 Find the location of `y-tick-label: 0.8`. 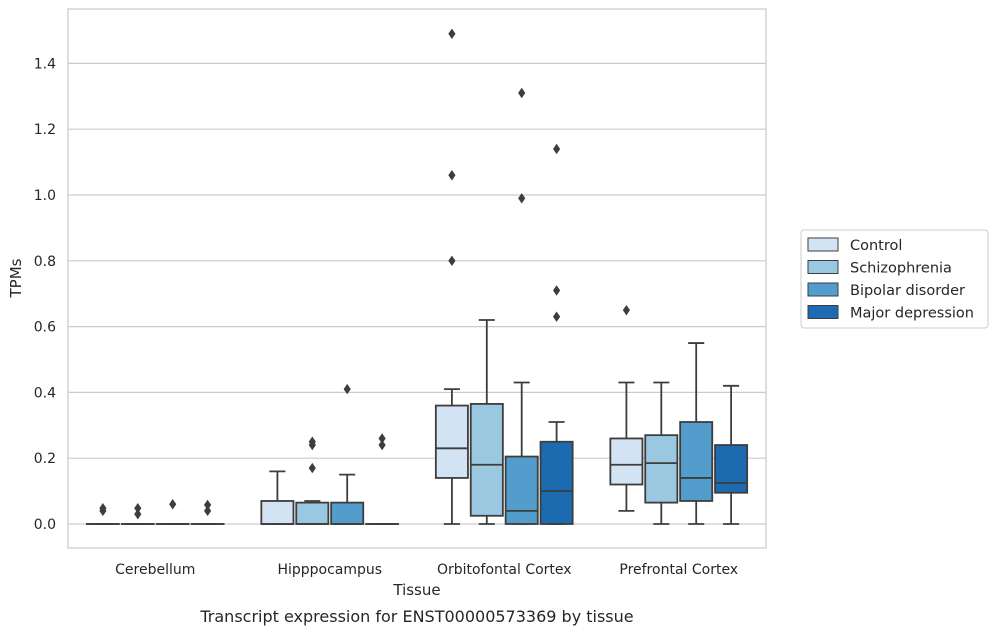

y-tick-label: 0.8 is located at coordinates (45, 262).